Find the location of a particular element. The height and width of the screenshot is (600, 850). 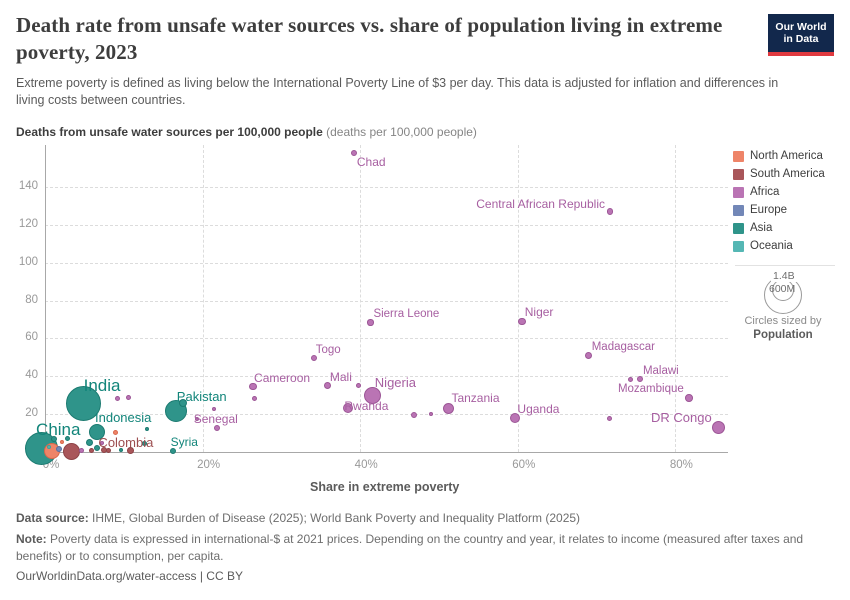

data-point-uganda is located at coordinates (515, 417).